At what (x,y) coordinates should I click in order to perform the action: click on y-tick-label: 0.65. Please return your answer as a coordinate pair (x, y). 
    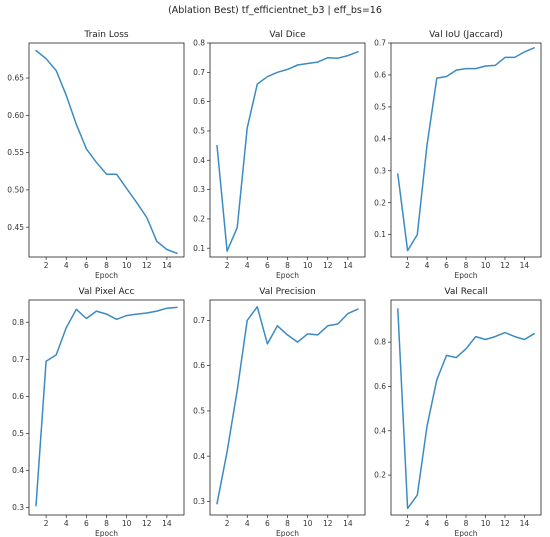
    Looking at the image, I should click on (15, 78).